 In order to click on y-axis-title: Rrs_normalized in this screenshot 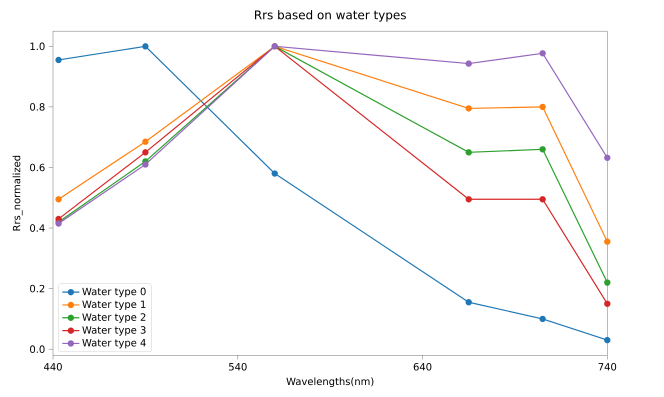, I will do `click(17, 193)`.